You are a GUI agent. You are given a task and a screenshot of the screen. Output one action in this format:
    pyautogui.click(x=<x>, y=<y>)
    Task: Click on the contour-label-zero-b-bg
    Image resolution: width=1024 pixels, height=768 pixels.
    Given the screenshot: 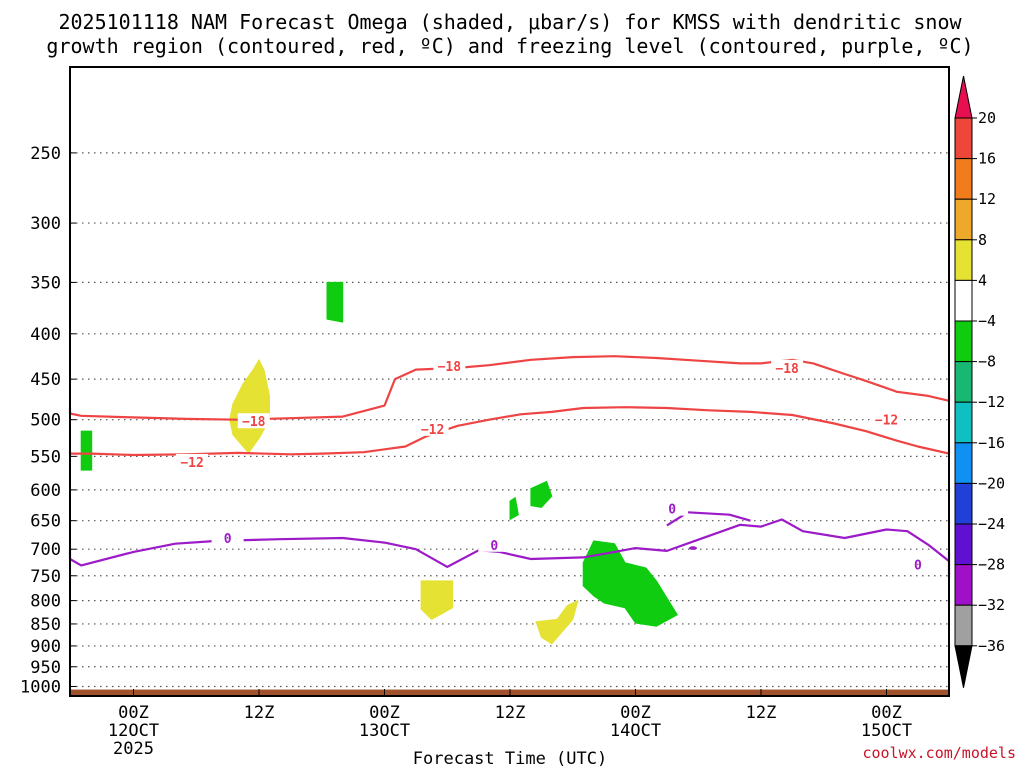 What is the action you would take?
    pyautogui.click(x=494, y=544)
    